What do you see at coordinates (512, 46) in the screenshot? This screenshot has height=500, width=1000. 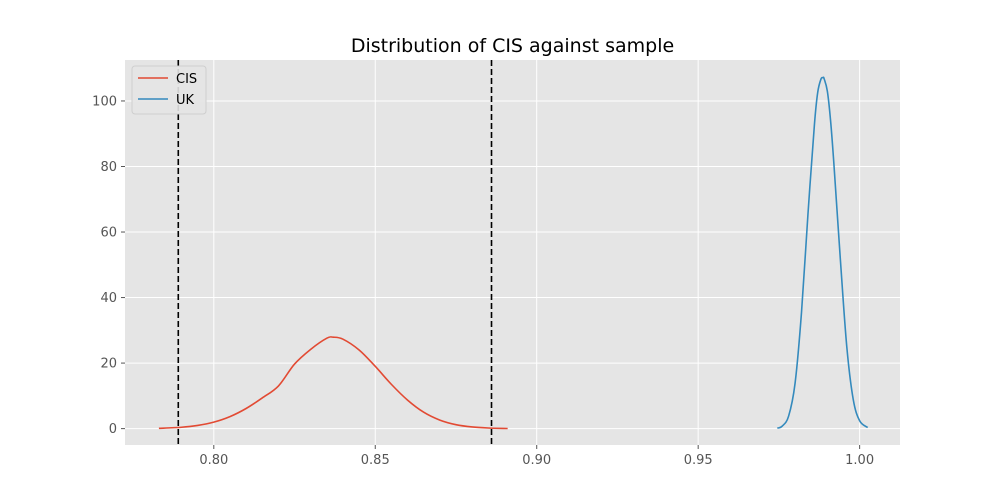 I see `chart-title: Distribution of CIS against sample` at bounding box center [512, 46].